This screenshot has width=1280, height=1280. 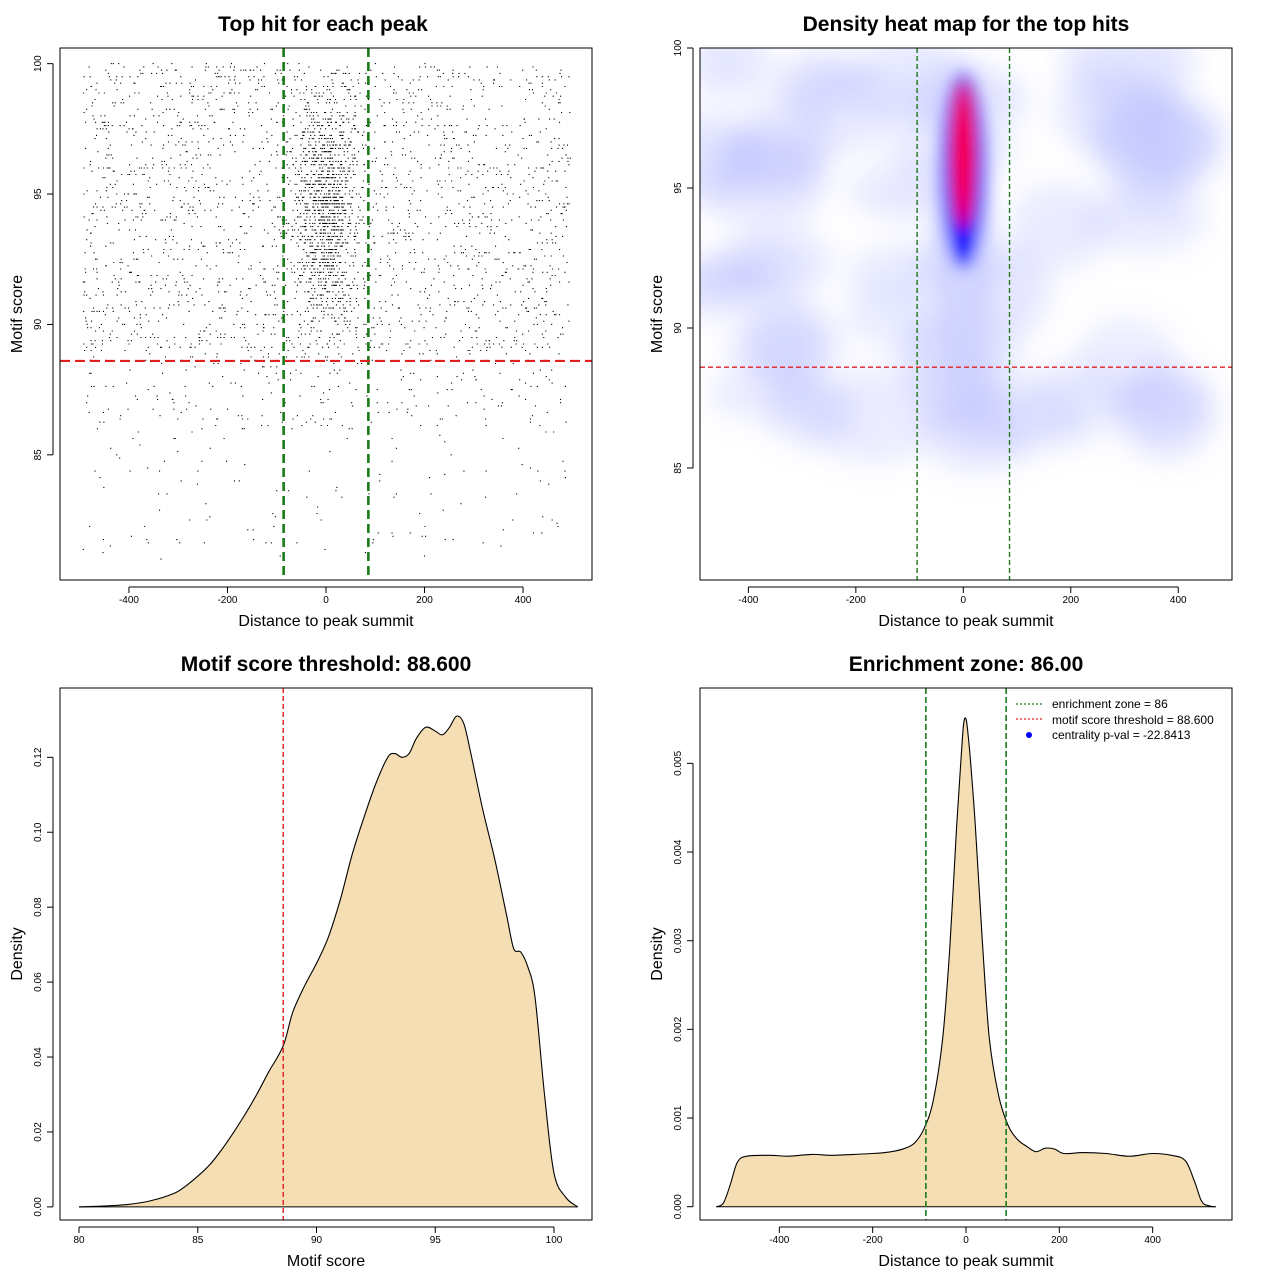 What do you see at coordinates (966, 24) in the screenshot?
I see `chart-title: Density heat map for the top hits` at bounding box center [966, 24].